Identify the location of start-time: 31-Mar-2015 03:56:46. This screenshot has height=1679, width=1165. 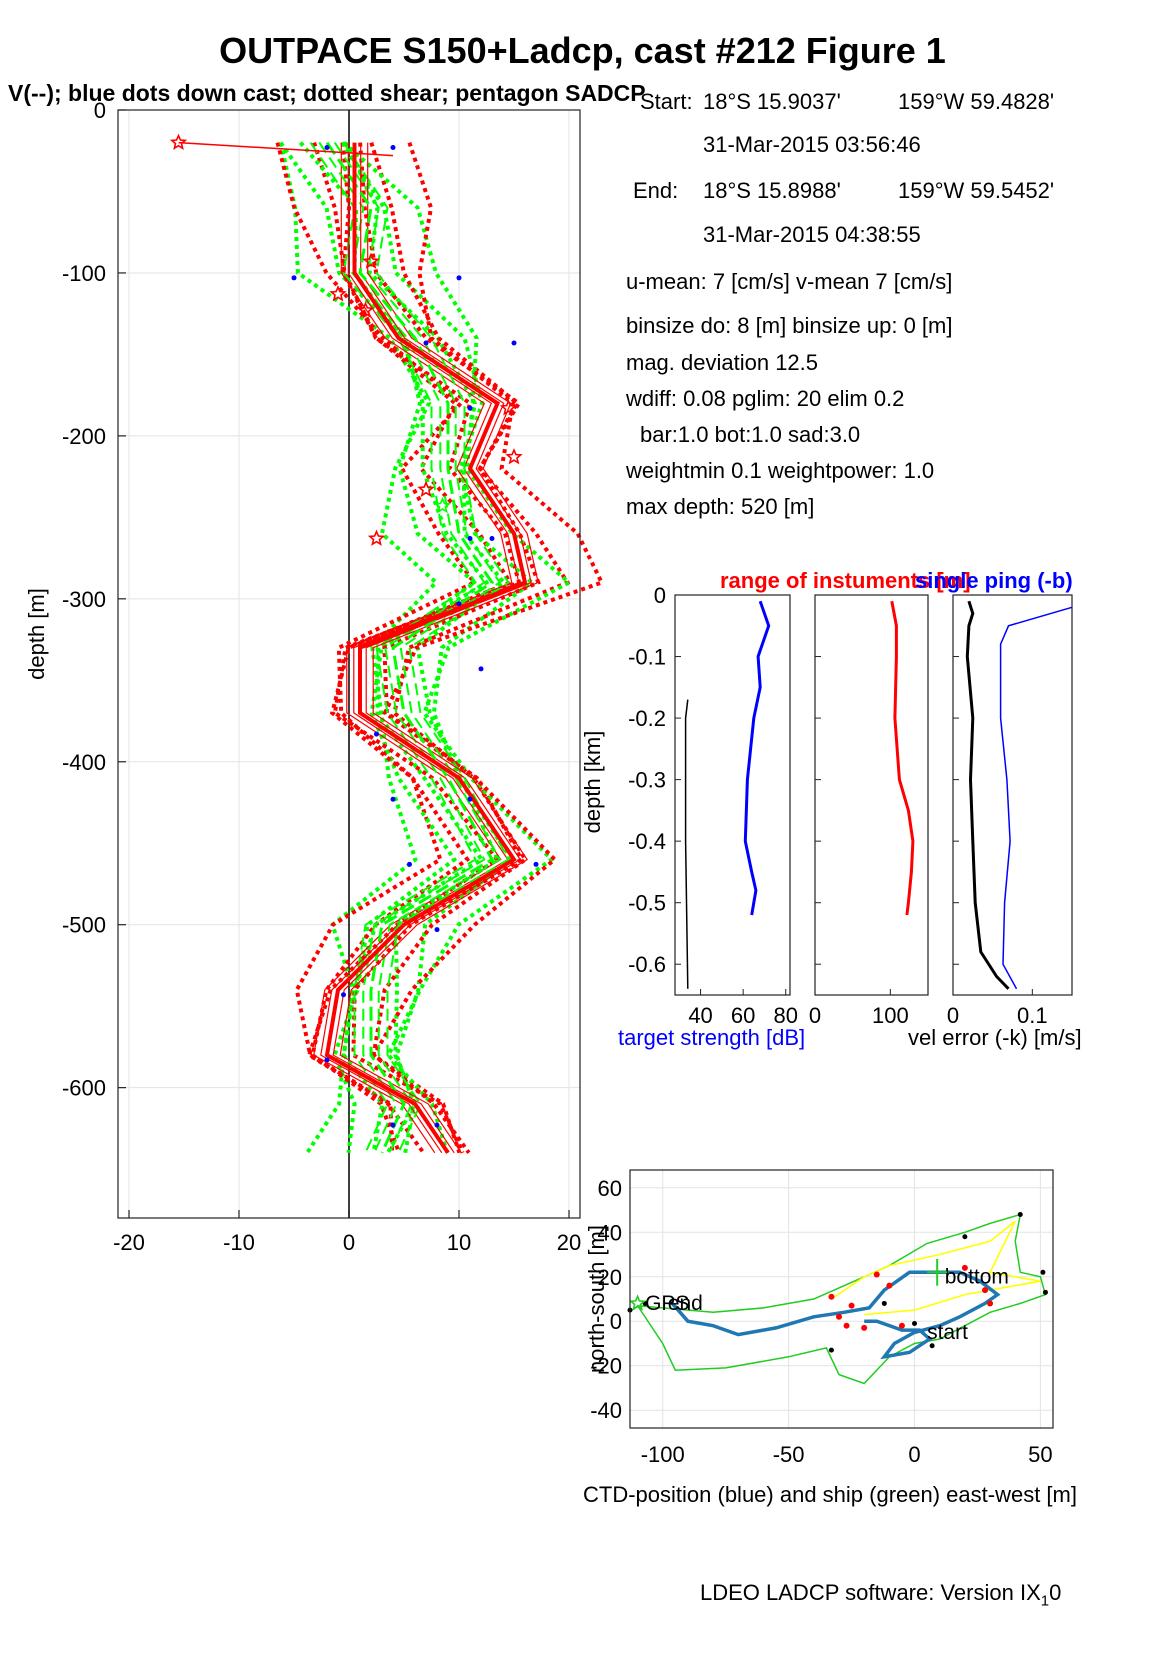
(812, 144).